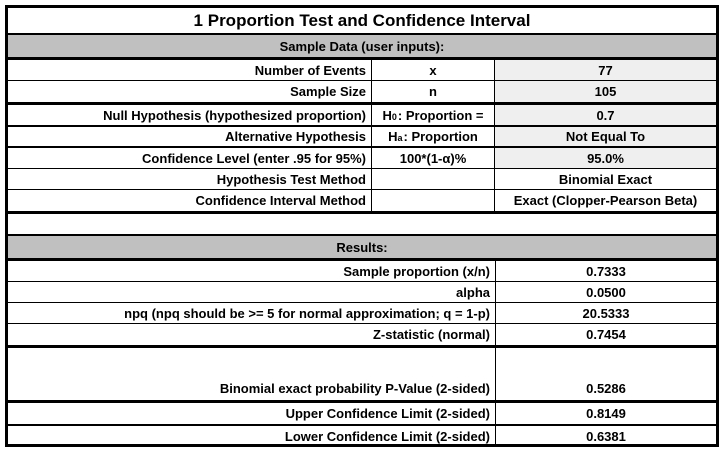  What do you see at coordinates (190, 136) in the screenshot?
I see `label-alternative-hypothesis: Alternative Hypothesis` at bounding box center [190, 136].